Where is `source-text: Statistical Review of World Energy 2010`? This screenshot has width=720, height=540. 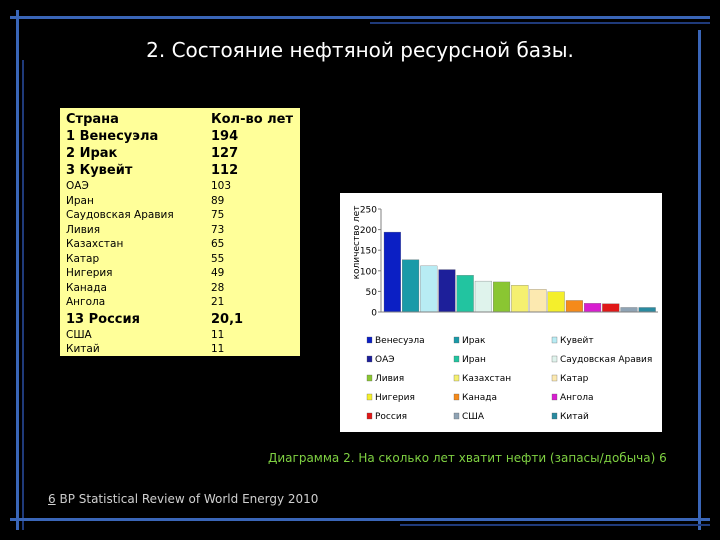
source-text: Statistical Review of World Energy 2010 is located at coordinates (196, 499).